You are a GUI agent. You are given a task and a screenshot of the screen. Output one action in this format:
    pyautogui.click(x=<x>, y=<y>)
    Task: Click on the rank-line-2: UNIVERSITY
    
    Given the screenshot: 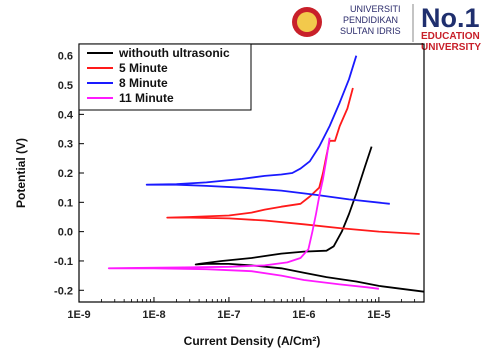 What is the action you would take?
    pyautogui.click(x=451, y=47)
    